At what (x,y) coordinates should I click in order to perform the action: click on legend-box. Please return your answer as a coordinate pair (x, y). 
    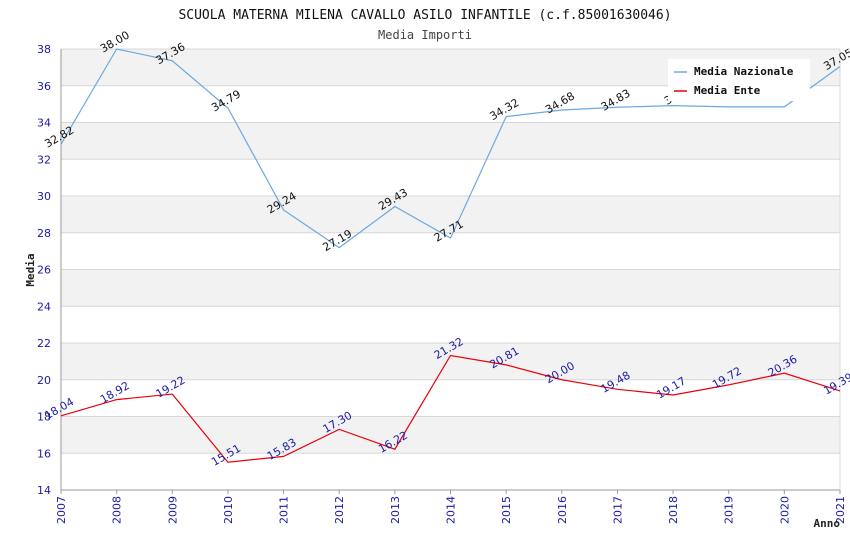
    Looking at the image, I should click on (739, 80).